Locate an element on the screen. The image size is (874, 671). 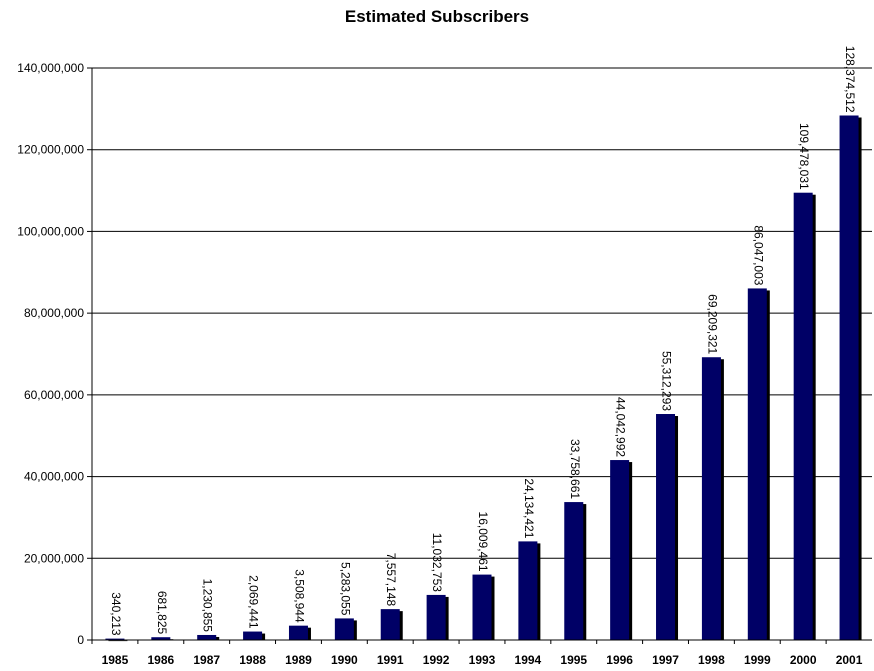
bar-value-label: 681,825 is located at coordinates (162, 613).